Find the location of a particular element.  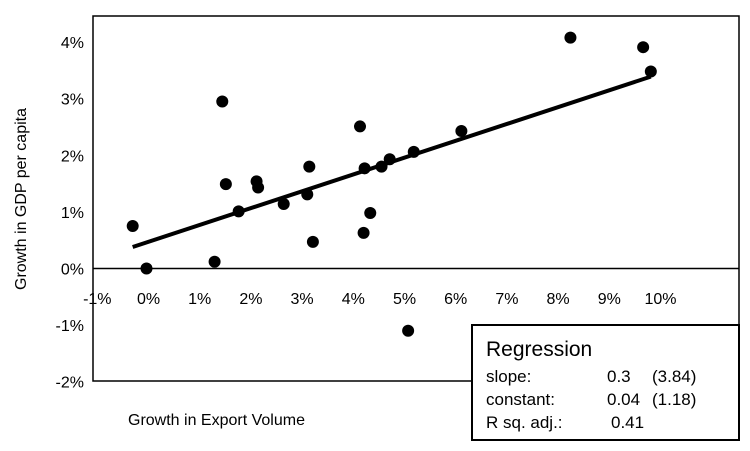

regression-label: slope: is located at coordinates (509, 376).